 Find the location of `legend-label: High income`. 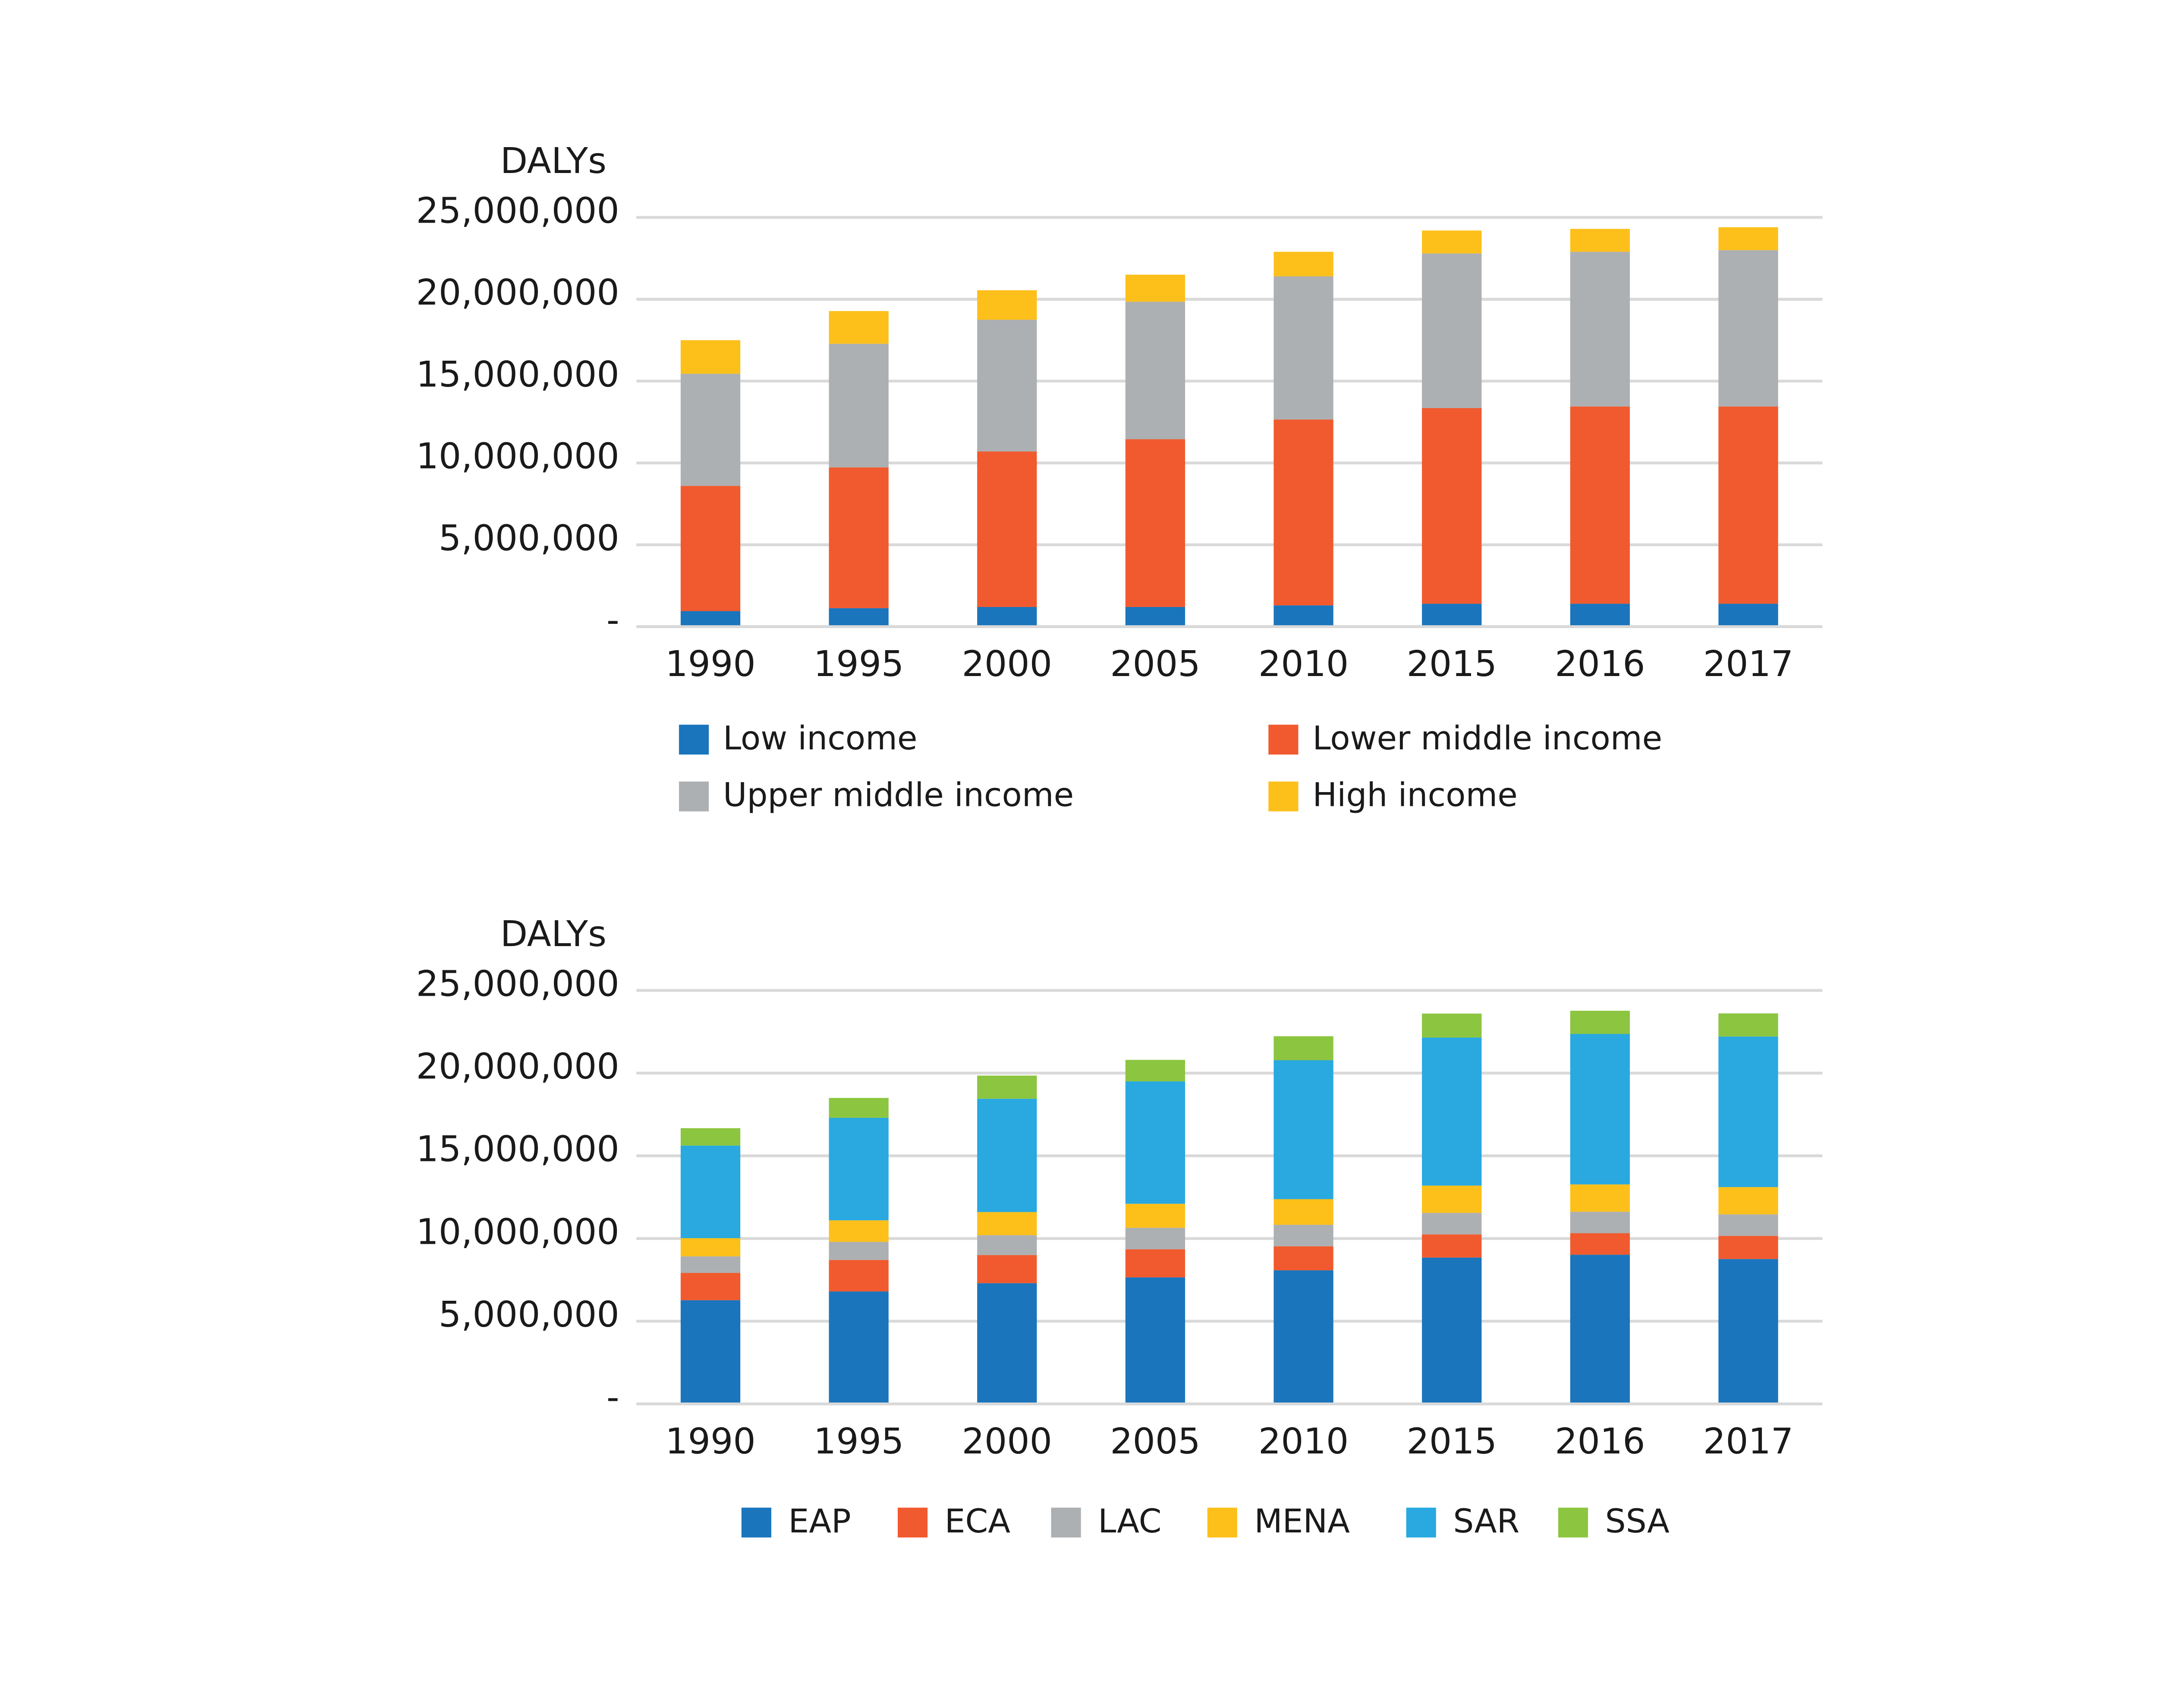

legend-label: High income is located at coordinates (1414, 795).